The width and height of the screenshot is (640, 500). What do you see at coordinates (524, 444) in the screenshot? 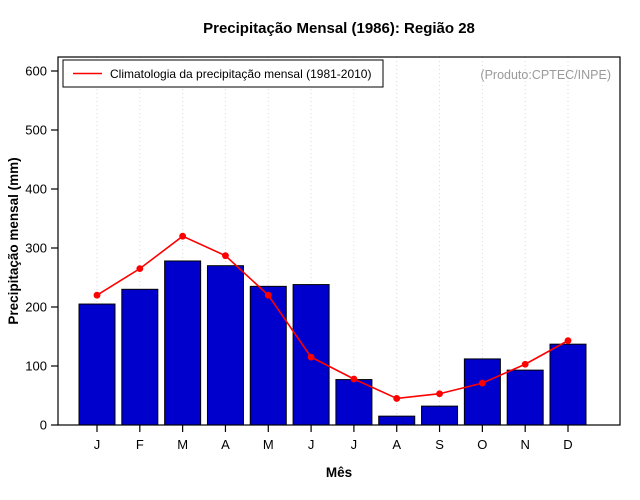
I see `x-tick-label: N` at bounding box center [524, 444].